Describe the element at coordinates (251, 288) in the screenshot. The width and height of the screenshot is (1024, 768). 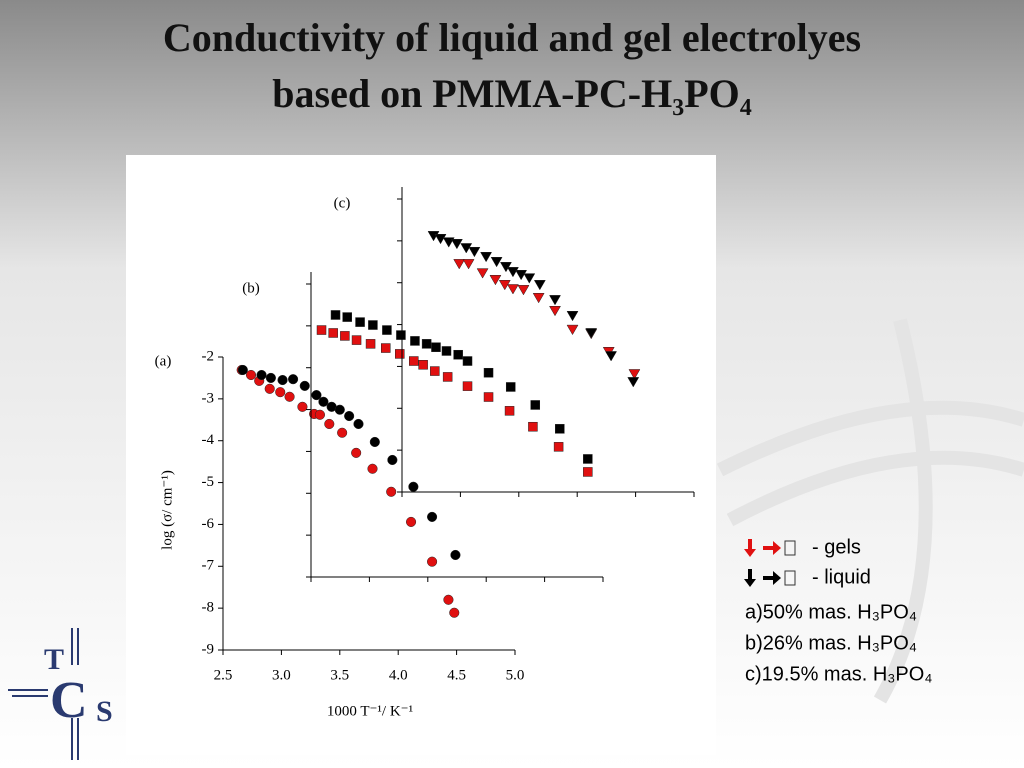
I see `panel-label: (b)` at that location.